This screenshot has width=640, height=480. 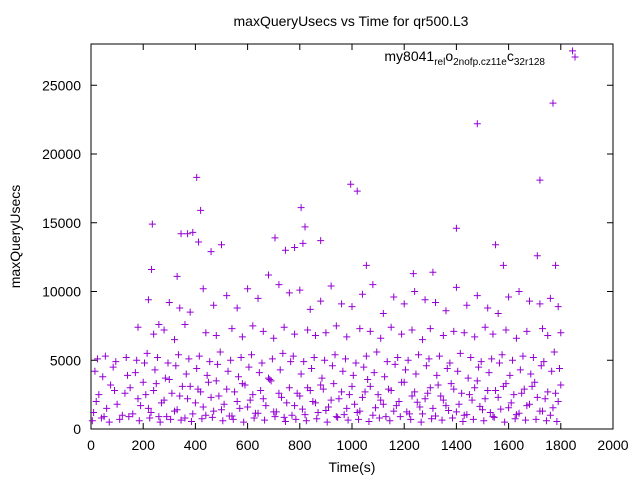 What do you see at coordinates (439, 62) in the screenshot?
I see `legend-label-part: rel` at bounding box center [439, 62].